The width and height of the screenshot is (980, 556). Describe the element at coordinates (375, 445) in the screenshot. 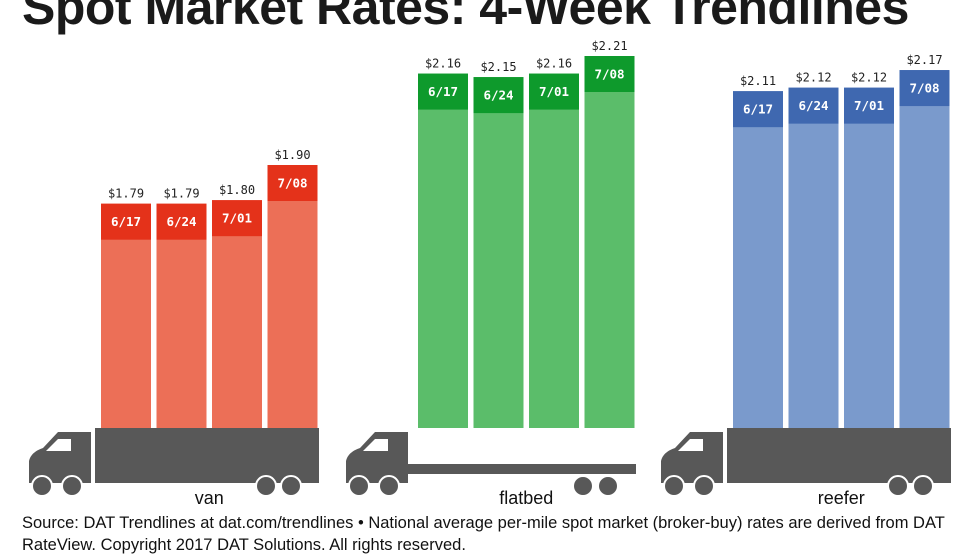

I see `flatbed-truck-window` at that location.